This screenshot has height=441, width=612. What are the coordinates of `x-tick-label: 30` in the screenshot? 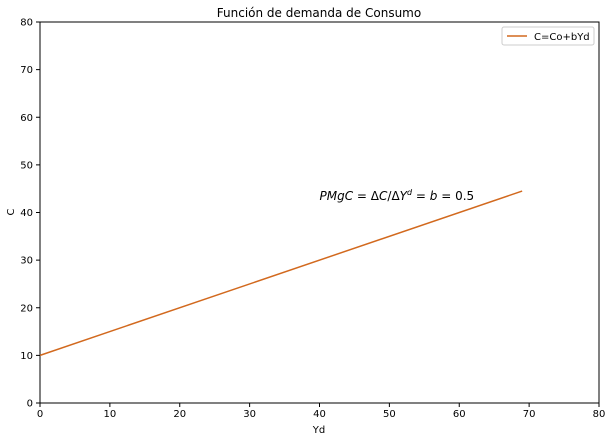 It's located at (249, 414).